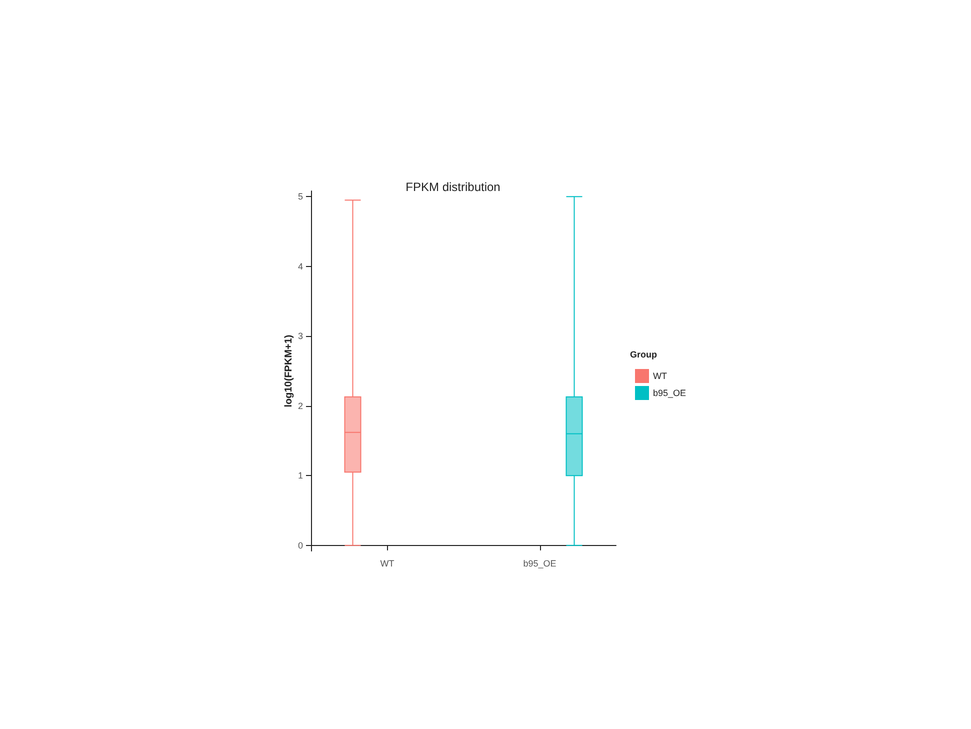  What do you see at coordinates (289, 371) in the screenshot?
I see `y-axis-title: log10(FPKM+1)` at bounding box center [289, 371].